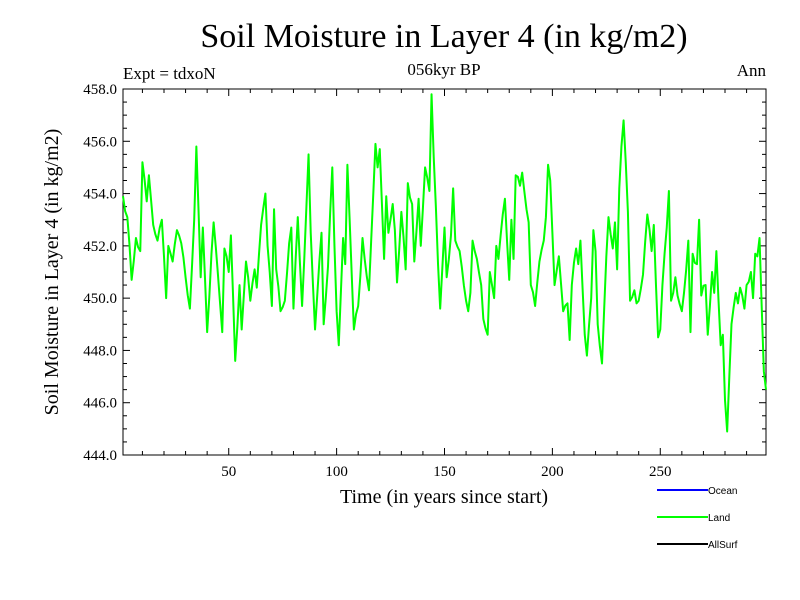 The width and height of the screenshot is (800, 600). I want to click on x-tick-label: 100, so click(336, 472).